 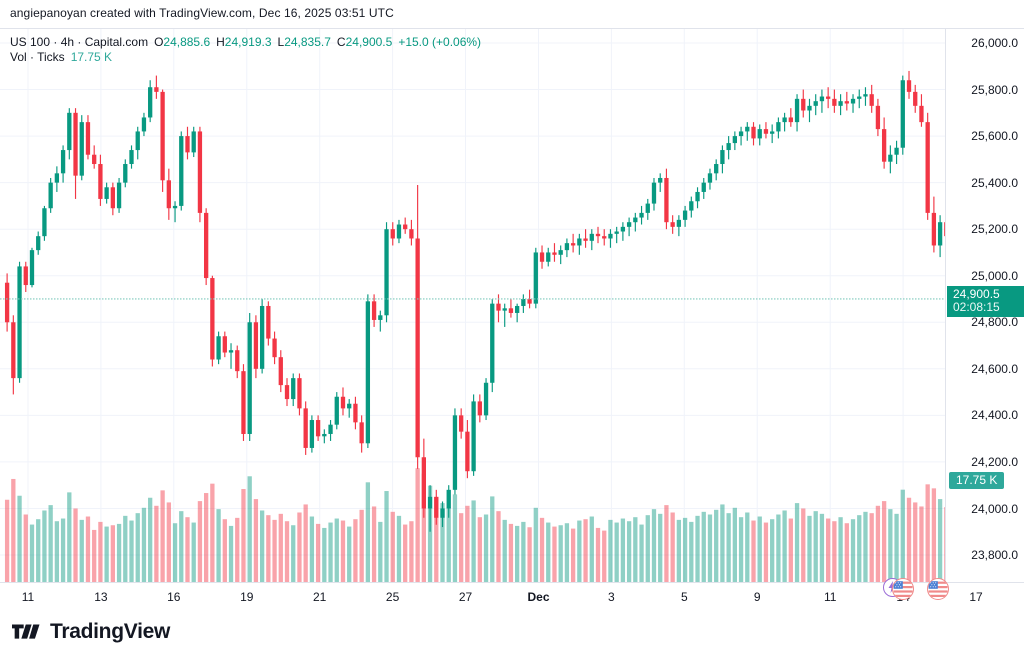 What do you see at coordinates (994, 461) in the screenshot?
I see `price-tick-label: 24,200.0` at bounding box center [994, 461].